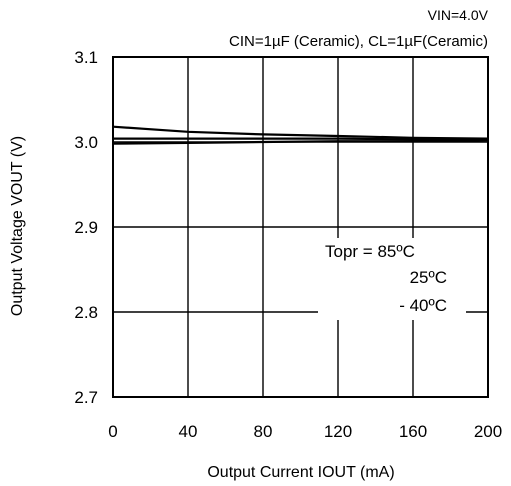 The image size is (511, 486). Describe the element at coordinates (423, 305) in the screenshot. I see `legend-label-minus40c: - 40ºC` at that location.